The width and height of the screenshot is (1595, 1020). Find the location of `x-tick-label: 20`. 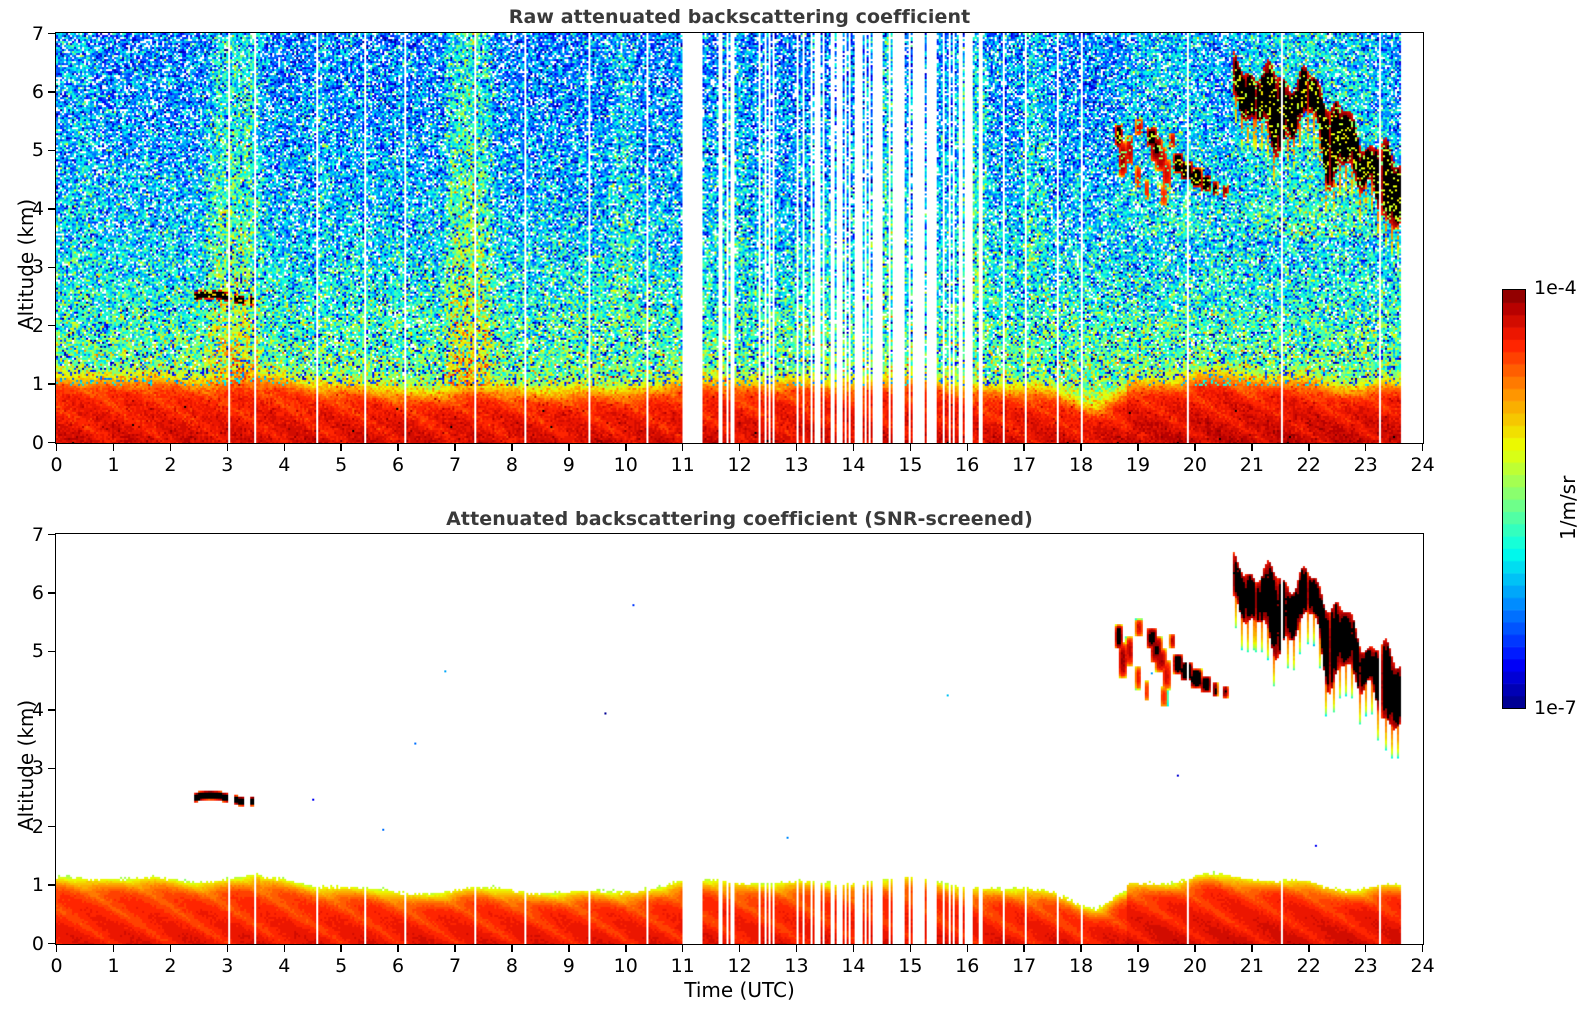

x-tick-label: 20 is located at coordinates (1195, 465).